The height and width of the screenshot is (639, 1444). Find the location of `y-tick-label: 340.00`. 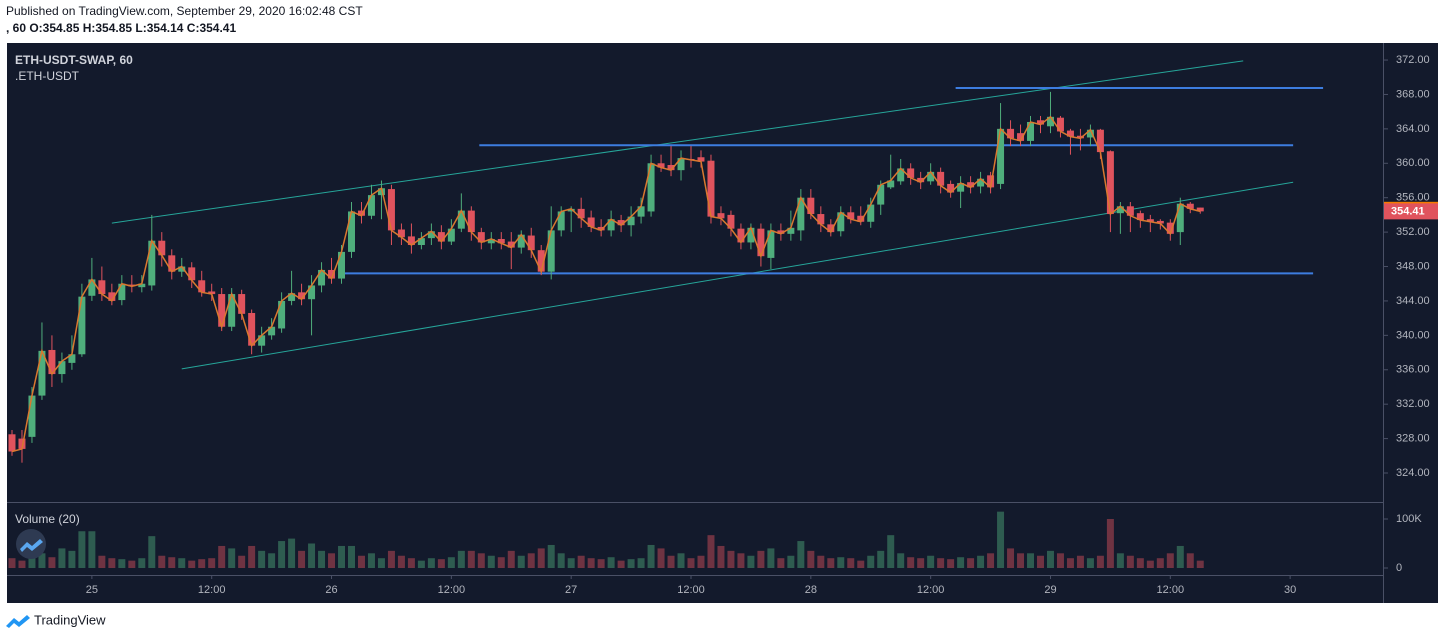

y-tick-label: 340.00 is located at coordinates (1413, 335).